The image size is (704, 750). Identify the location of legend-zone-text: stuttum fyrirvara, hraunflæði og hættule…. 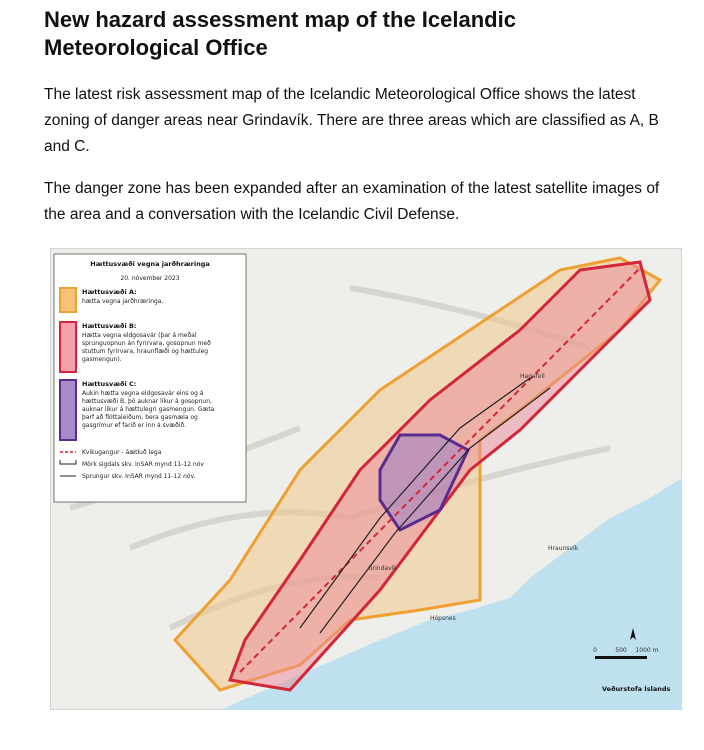
(145, 351).